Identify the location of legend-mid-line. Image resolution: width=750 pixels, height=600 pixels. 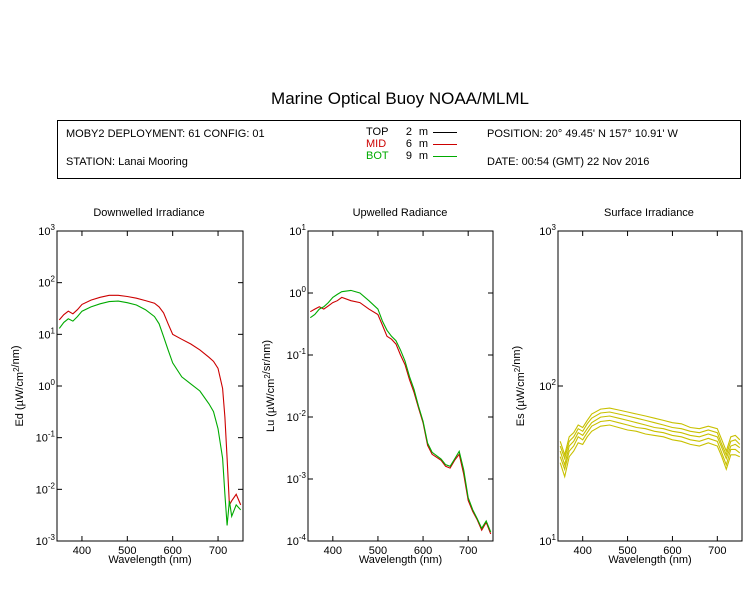
(445, 144).